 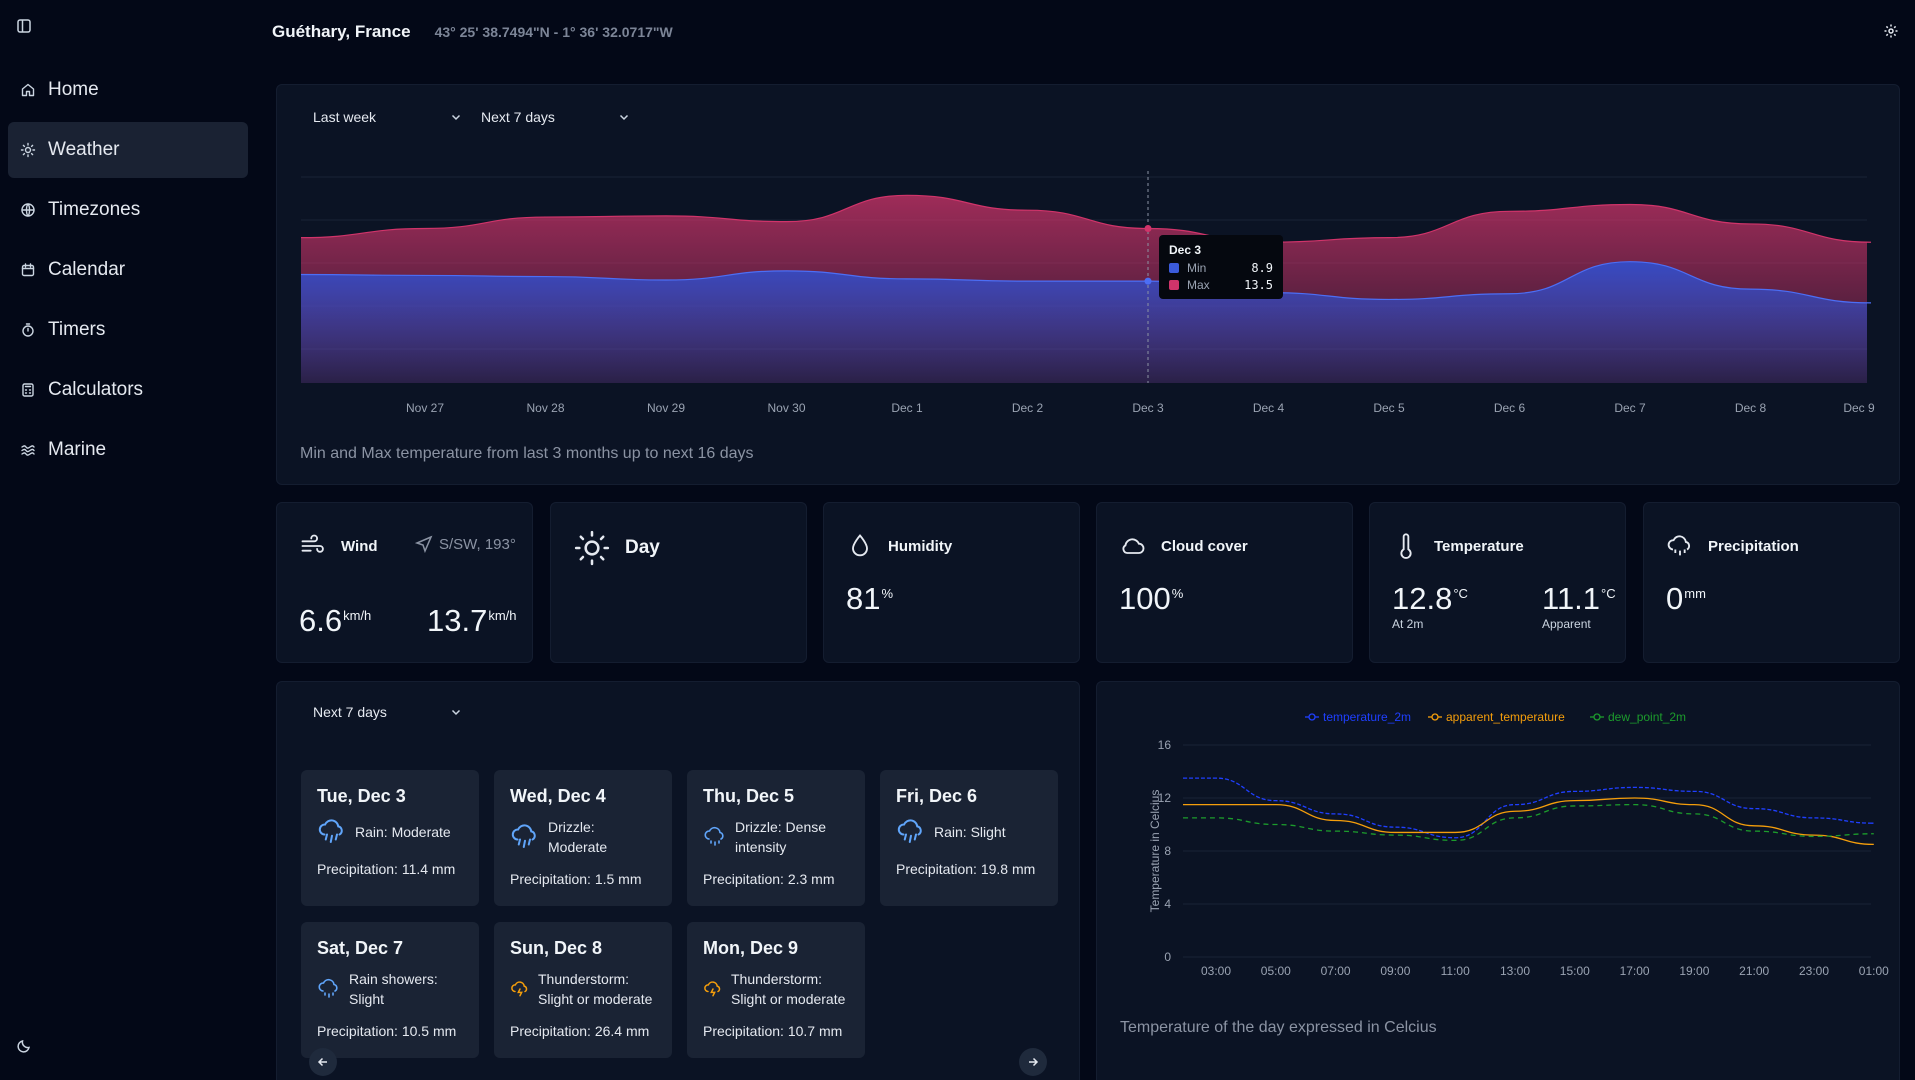 I want to click on cloud-cover-title: Cloud cover, so click(x=1204, y=546).